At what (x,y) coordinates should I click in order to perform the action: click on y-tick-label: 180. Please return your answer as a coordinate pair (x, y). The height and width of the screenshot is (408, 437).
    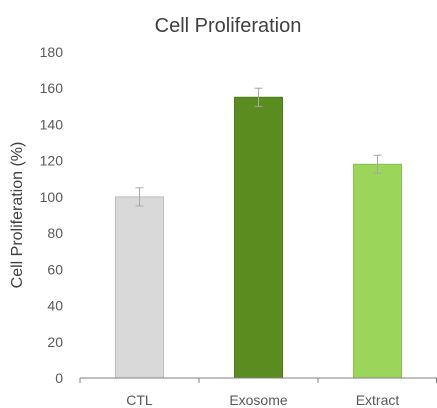
    Looking at the image, I should click on (52, 52).